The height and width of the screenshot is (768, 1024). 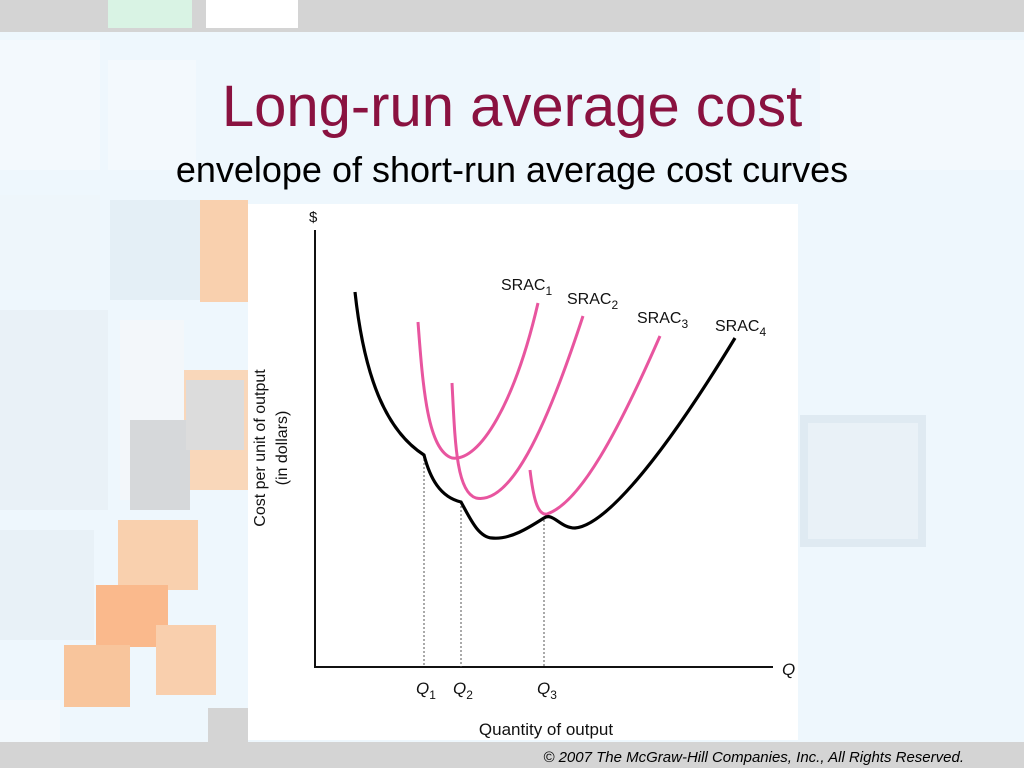 I want to click on srac1-label: SRAC1, so click(x=526, y=287).